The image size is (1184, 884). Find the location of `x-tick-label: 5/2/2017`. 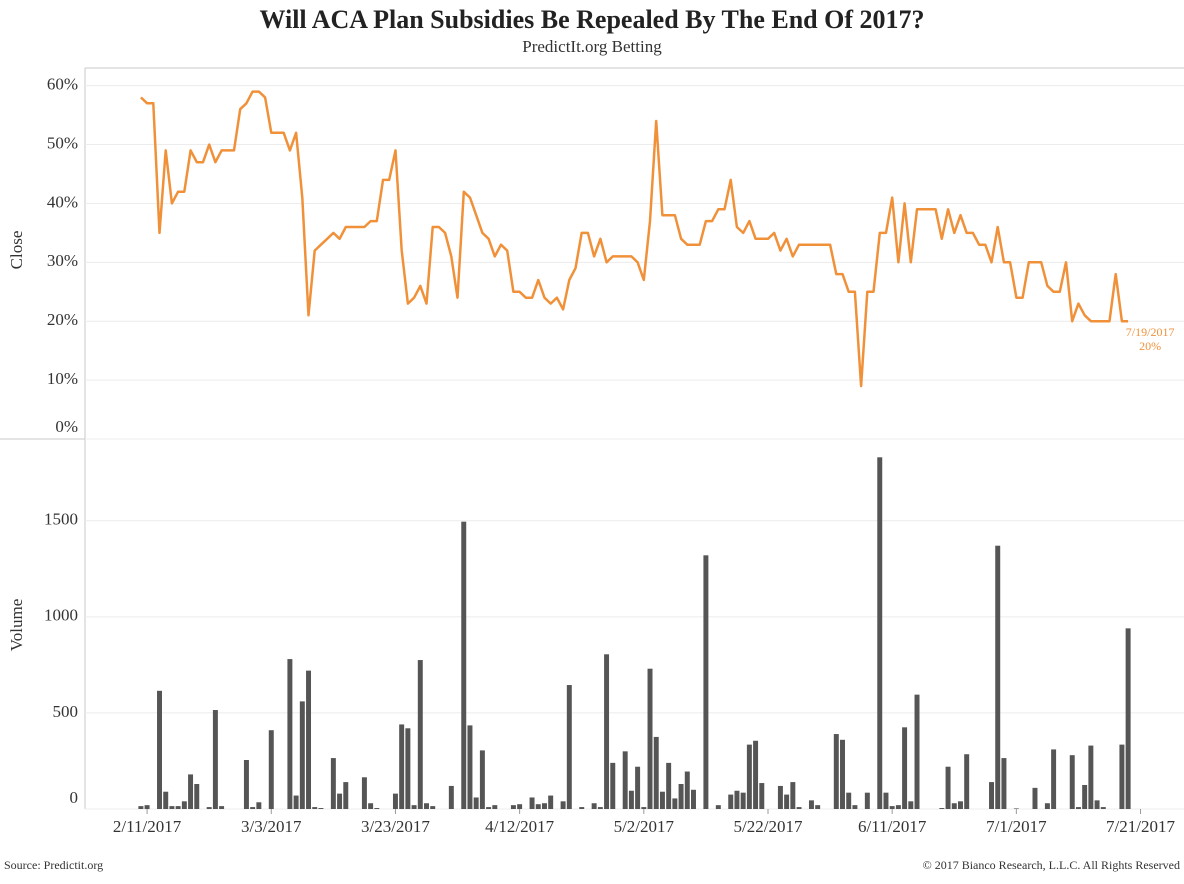

x-tick-label: 5/2/2017 is located at coordinates (644, 826).